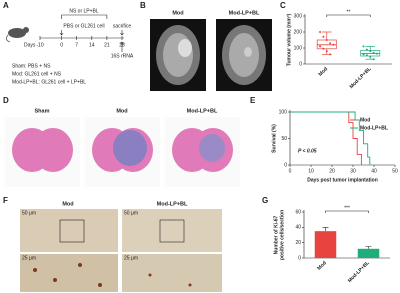 This screenshot has height=293, width=400. I want to click on group: Mod: GL261 cell + NS, so click(37, 74).